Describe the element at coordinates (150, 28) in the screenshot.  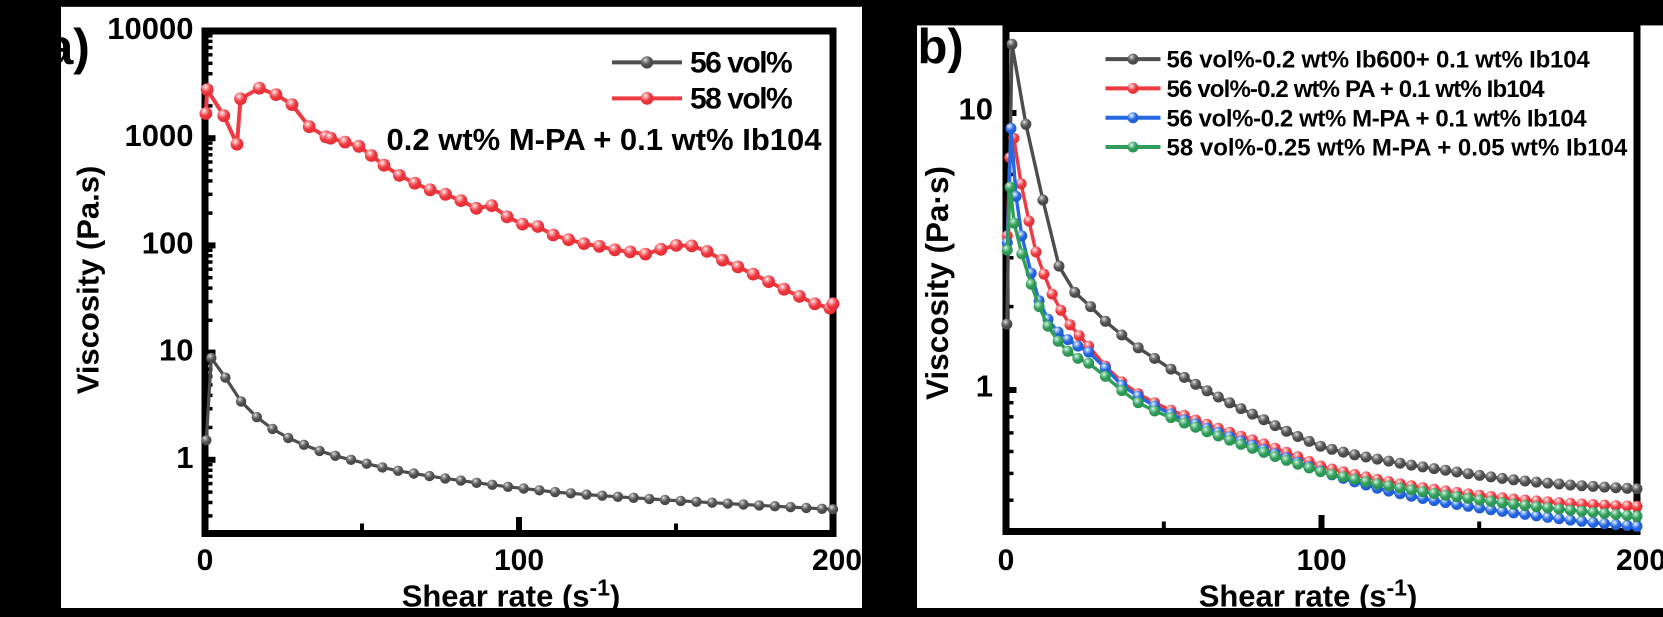
I see `svg-text: 10000` at that location.